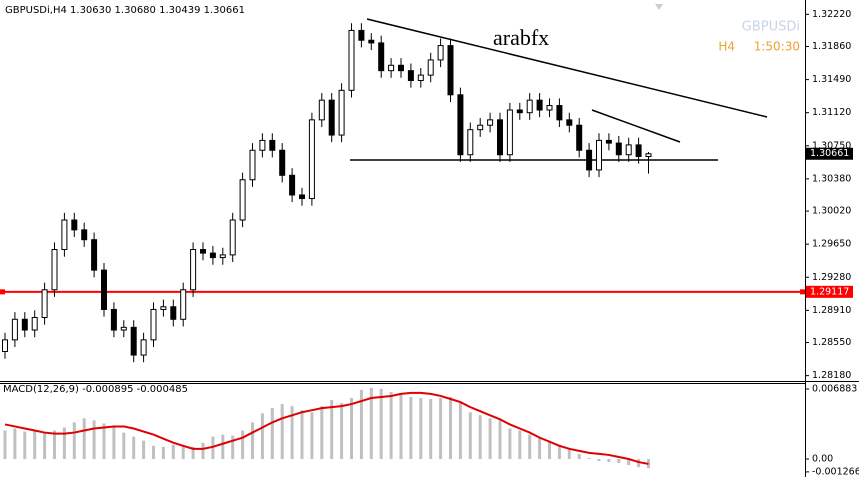 Image resolution: width=859 pixels, height=477 pixels. What do you see at coordinates (659, 7) in the screenshot?
I see `shift-marker` at bounding box center [659, 7].